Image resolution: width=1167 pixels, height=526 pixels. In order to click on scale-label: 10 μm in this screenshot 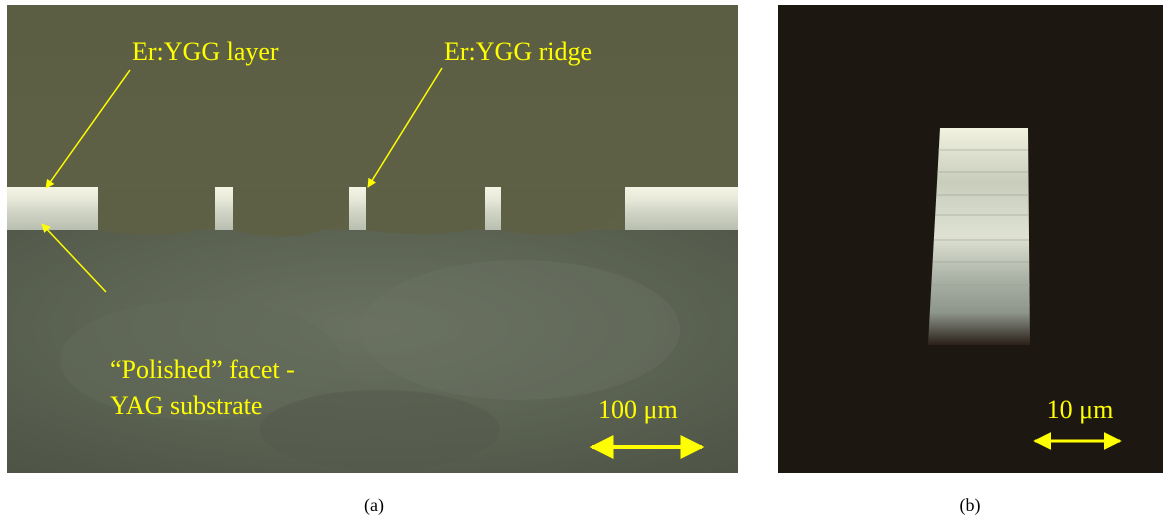, I will do `click(1080, 409)`.